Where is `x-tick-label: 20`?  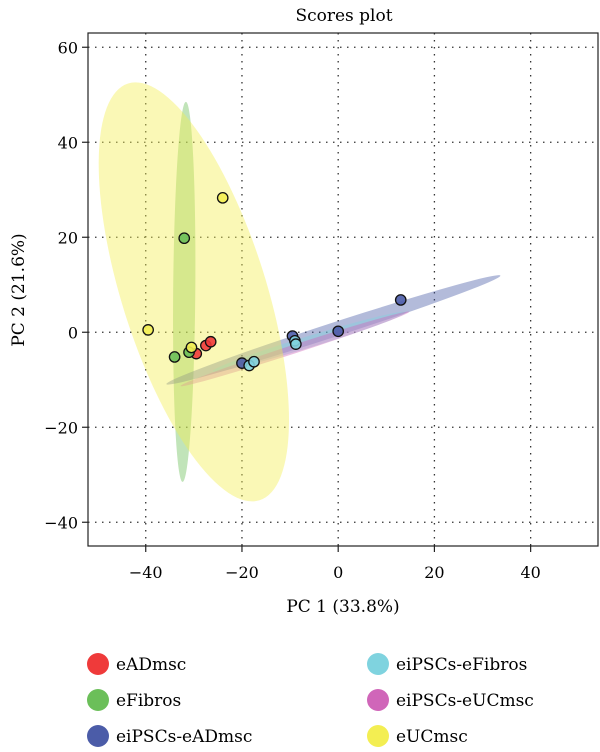
x-tick-label: 20 is located at coordinates (434, 572).